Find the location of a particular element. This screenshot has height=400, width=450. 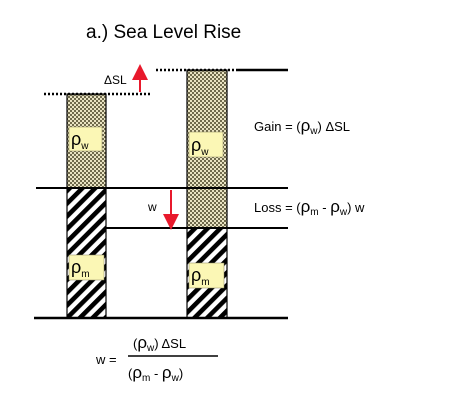

delta-sl-label: ΔSL is located at coordinates (115, 80).